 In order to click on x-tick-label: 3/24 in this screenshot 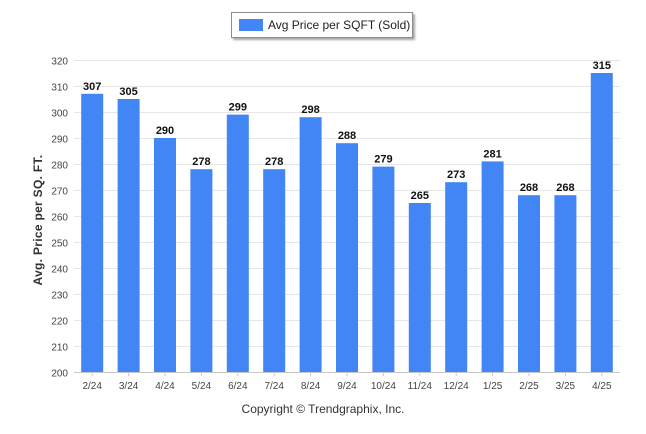, I will do `click(129, 386)`.